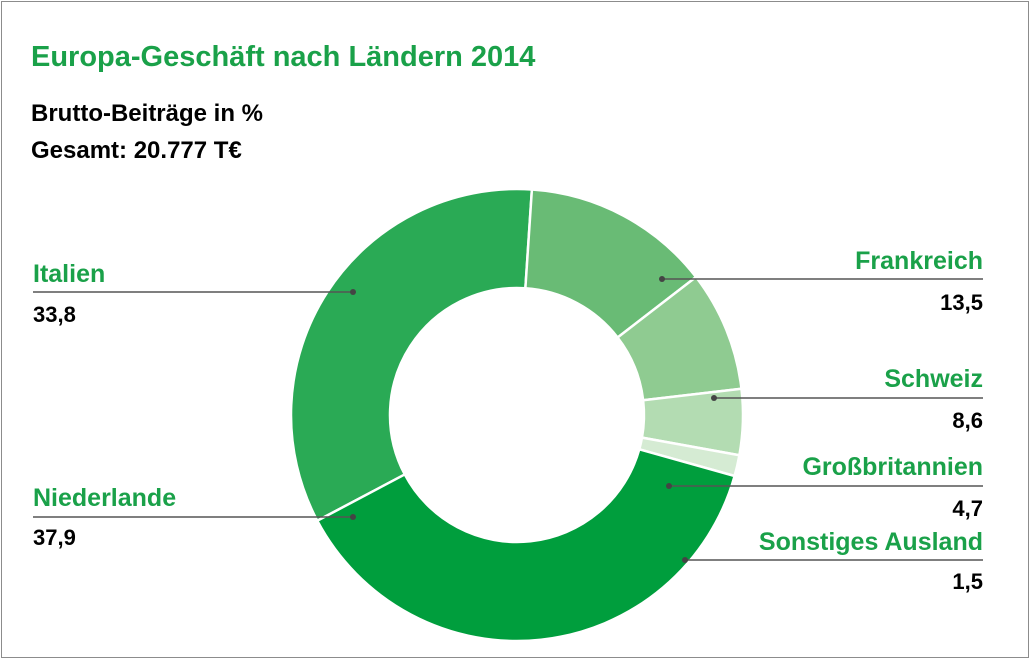 Image resolution: width=1032 pixels, height=661 pixels. What do you see at coordinates (136, 150) in the screenshot?
I see `chart-subtitle-total: Gesamt: 20.777 T€` at bounding box center [136, 150].